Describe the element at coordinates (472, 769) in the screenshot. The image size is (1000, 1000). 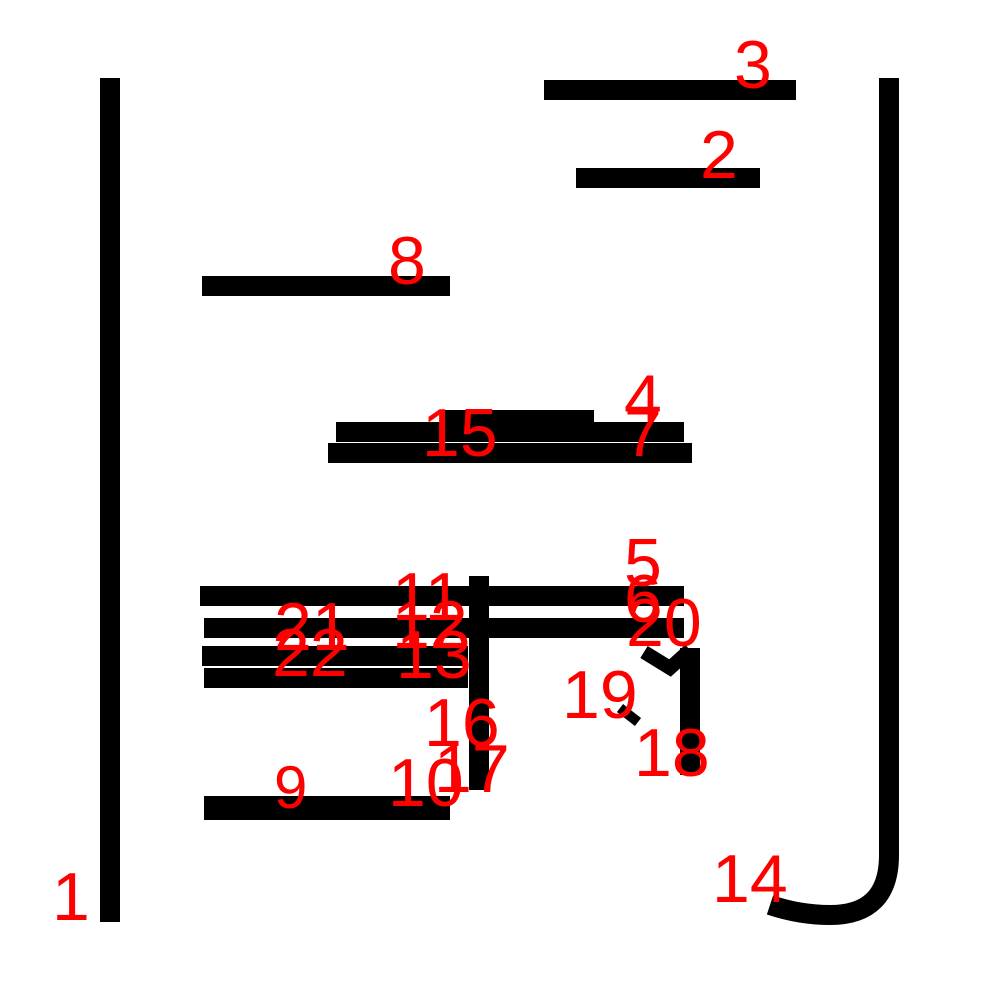
I see `label-17: 17` at that location.